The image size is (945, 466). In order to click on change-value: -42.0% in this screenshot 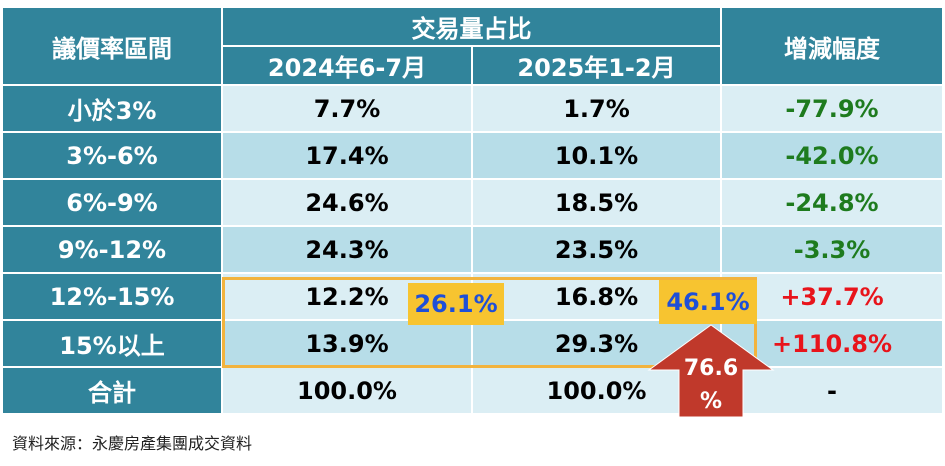, I will do `click(832, 155)`.